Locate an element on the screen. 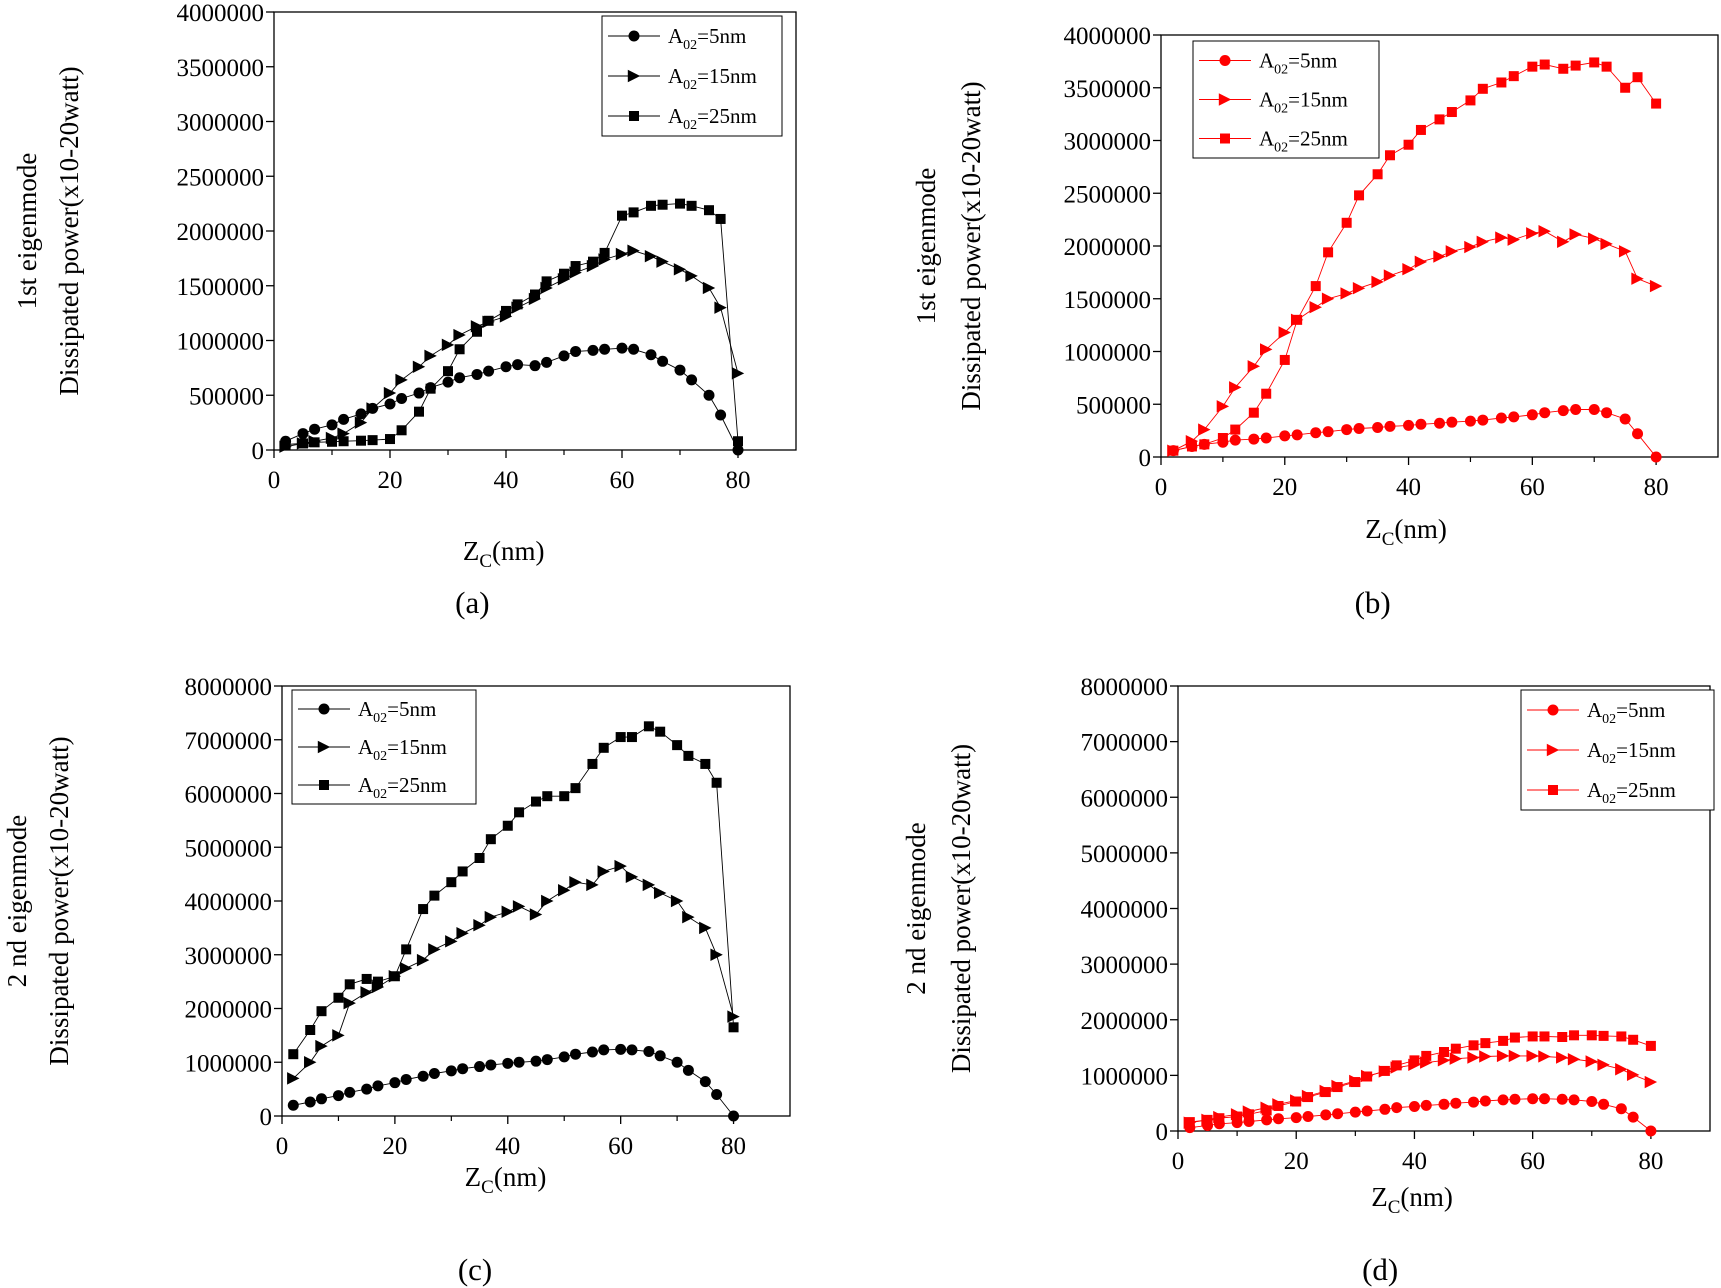  legend-entry: A02=15nm is located at coordinates (1601, 752).